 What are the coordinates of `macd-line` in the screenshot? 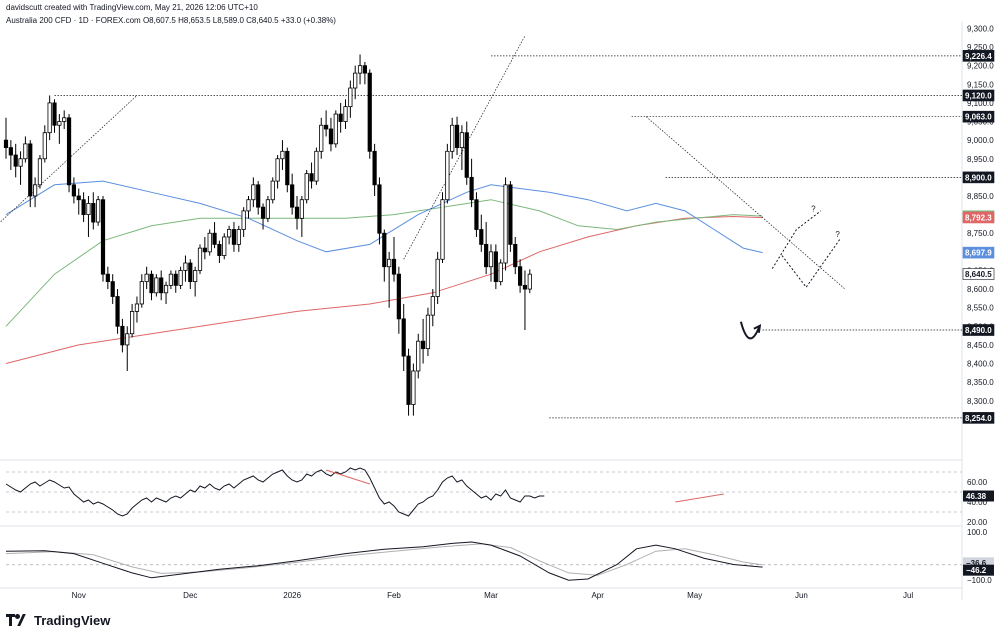 It's located at (384, 561).